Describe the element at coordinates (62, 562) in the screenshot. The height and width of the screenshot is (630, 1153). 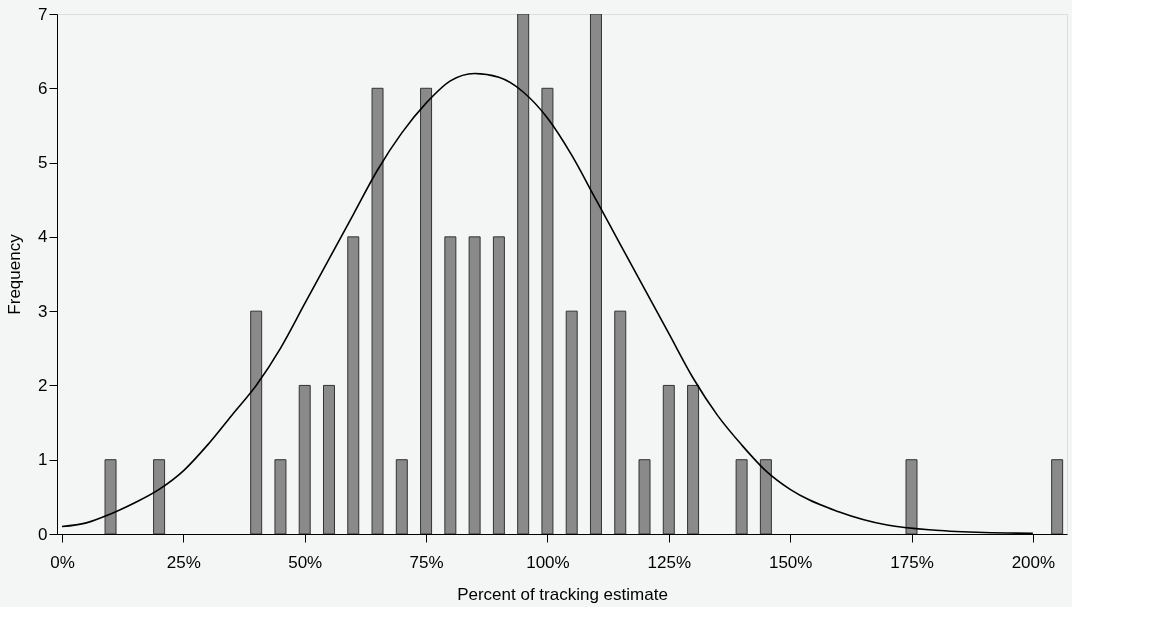
I see `x-tick-label: 0%` at that location.